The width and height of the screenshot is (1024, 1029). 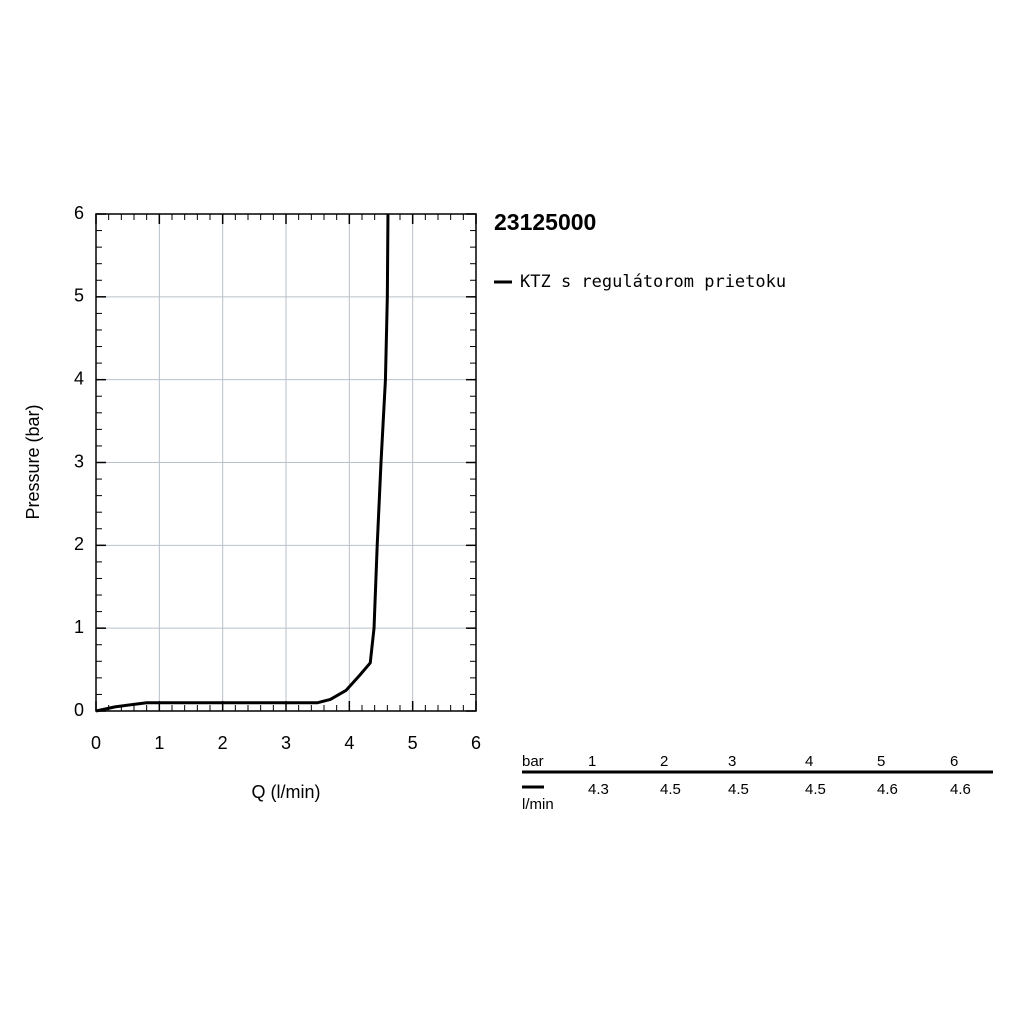 What do you see at coordinates (809, 761) in the screenshot?
I see `table-header: 4` at bounding box center [809, 761].